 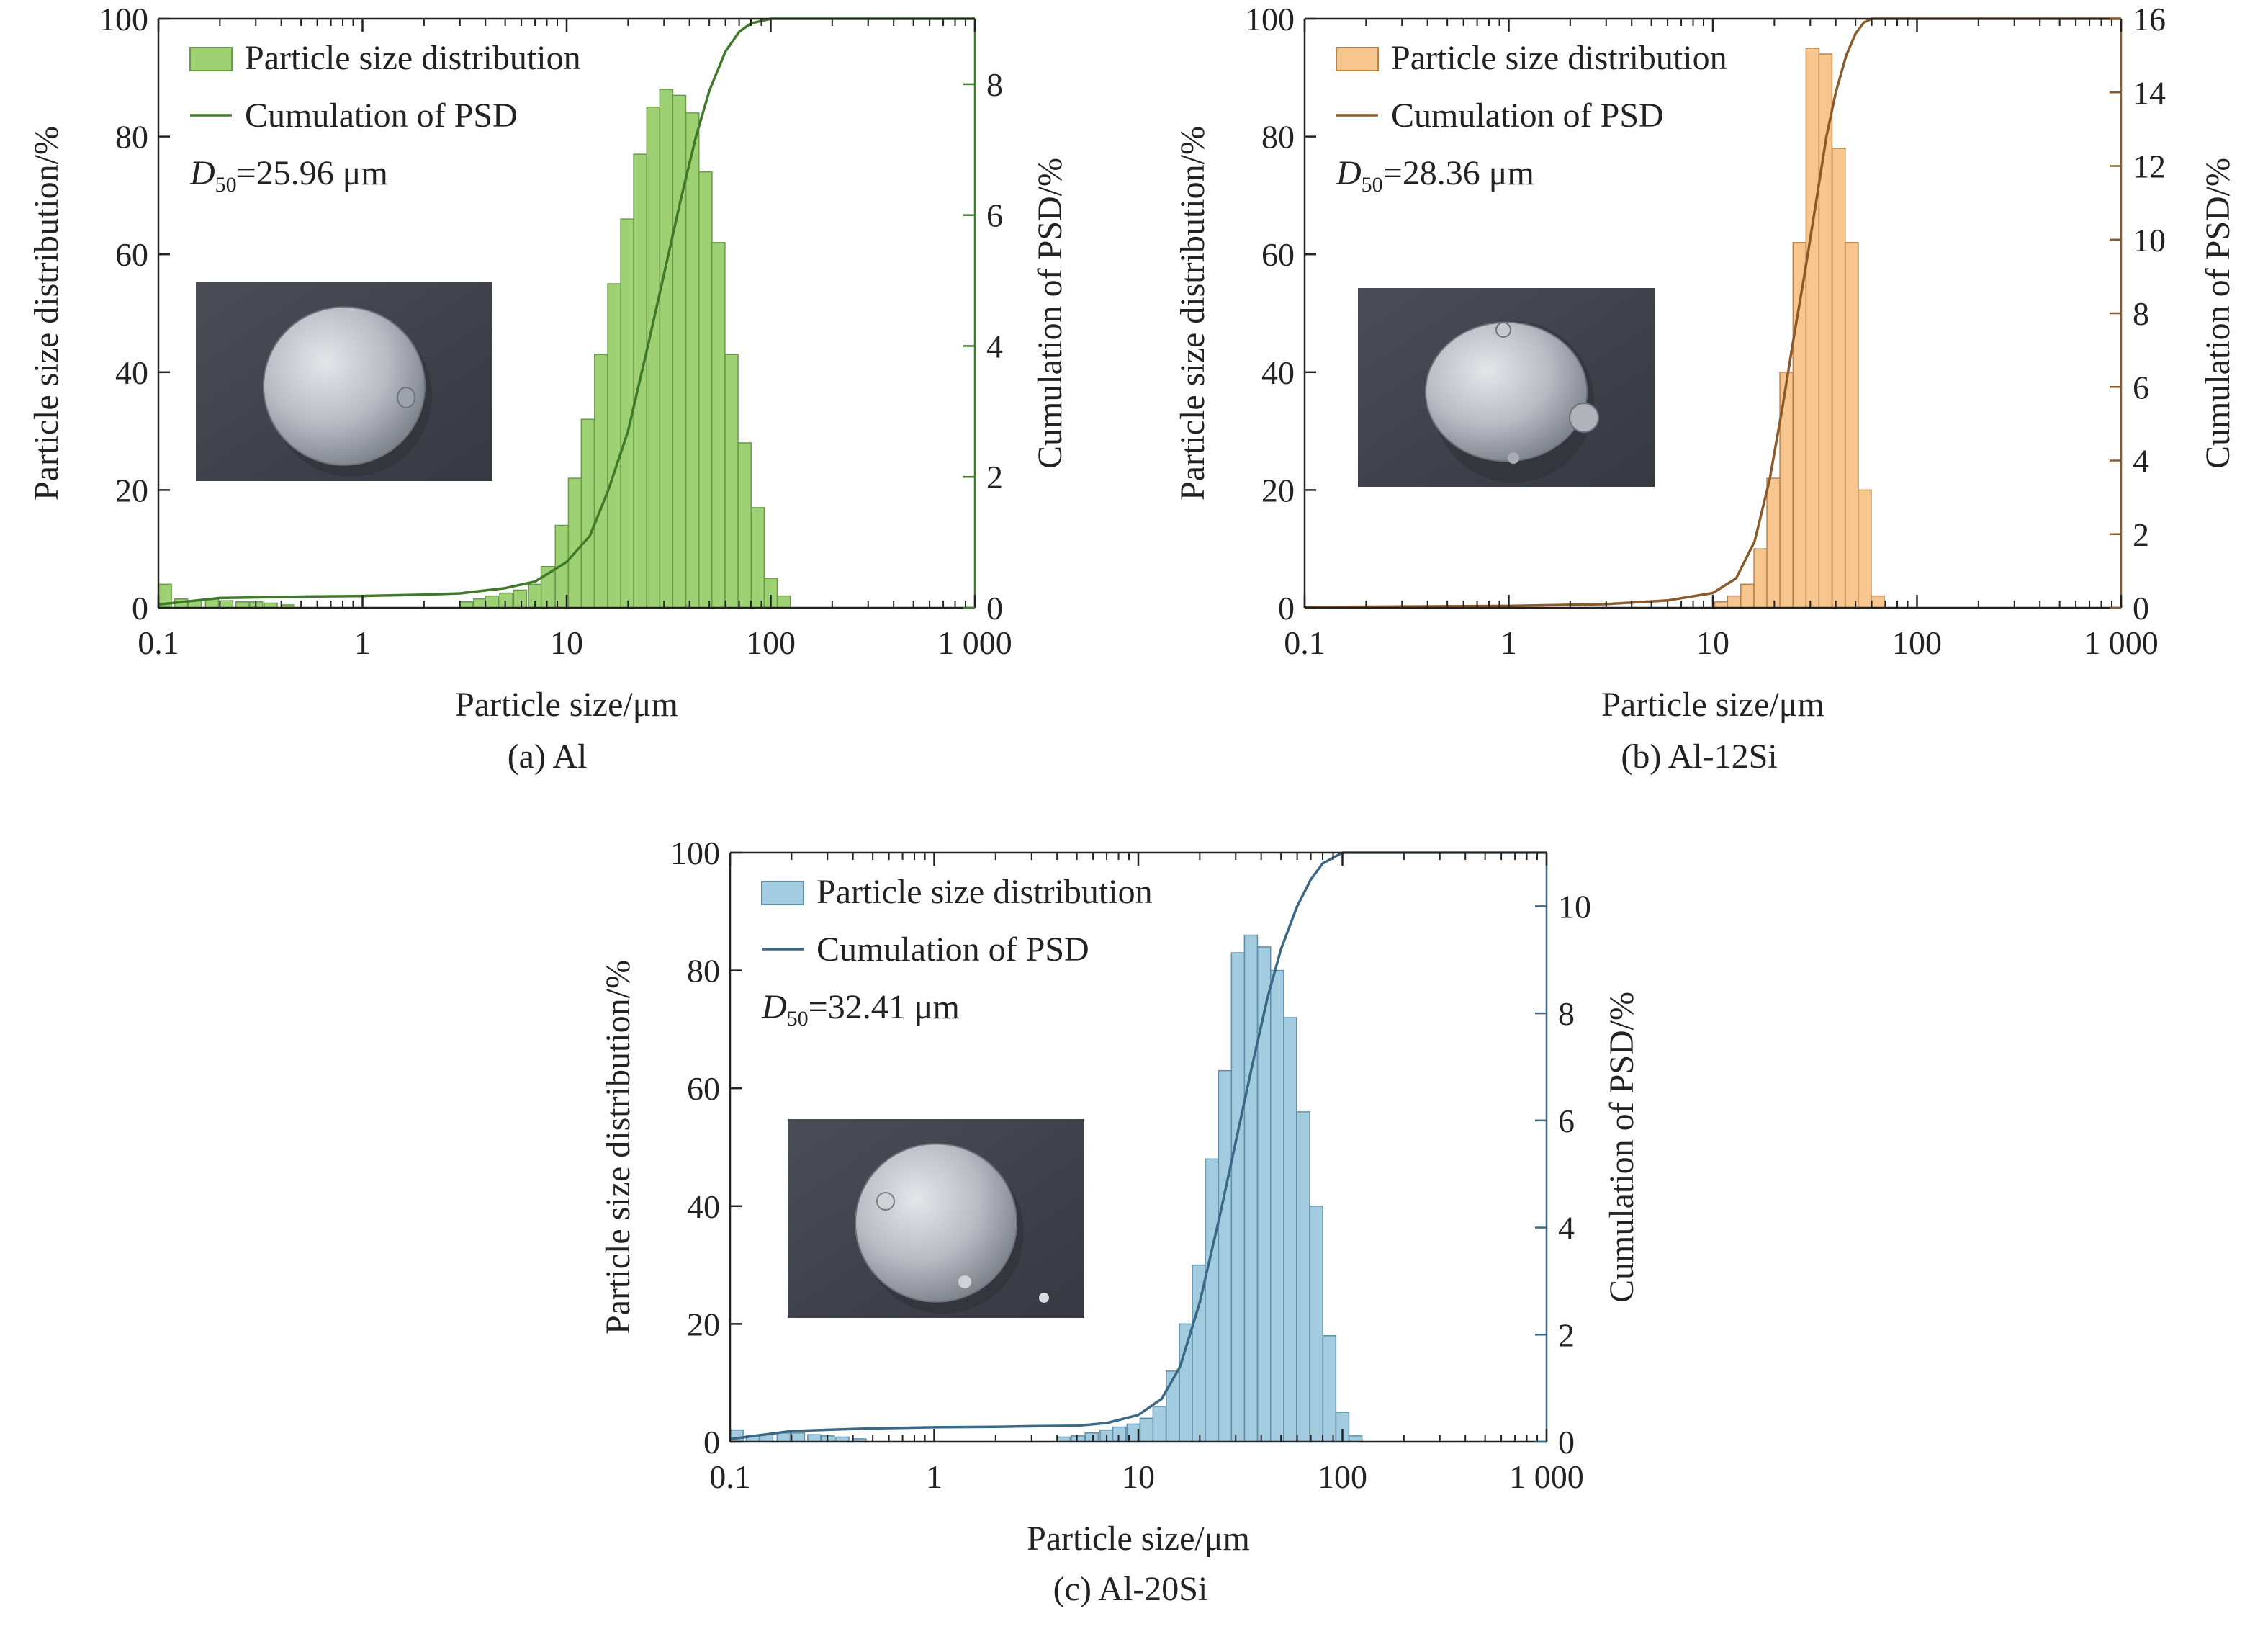 I want to click on y-tick-label: 60, so click(x=1278, y=254).